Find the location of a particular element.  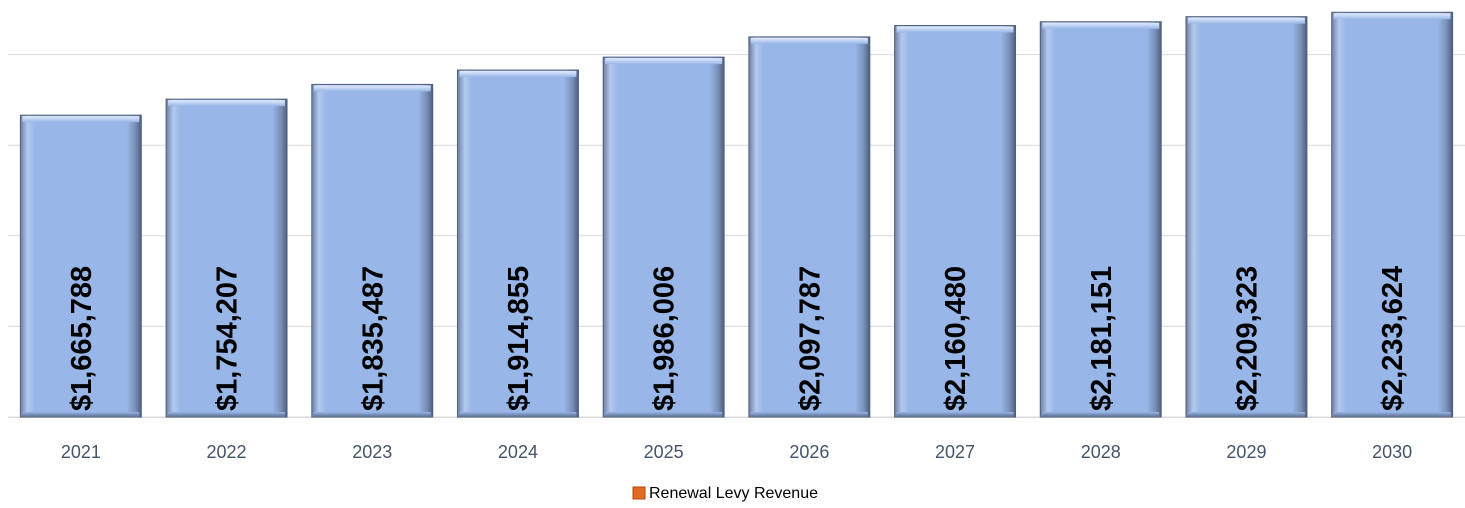

data-label-2021: $1,665,788 is located at coordinates (82, 338).